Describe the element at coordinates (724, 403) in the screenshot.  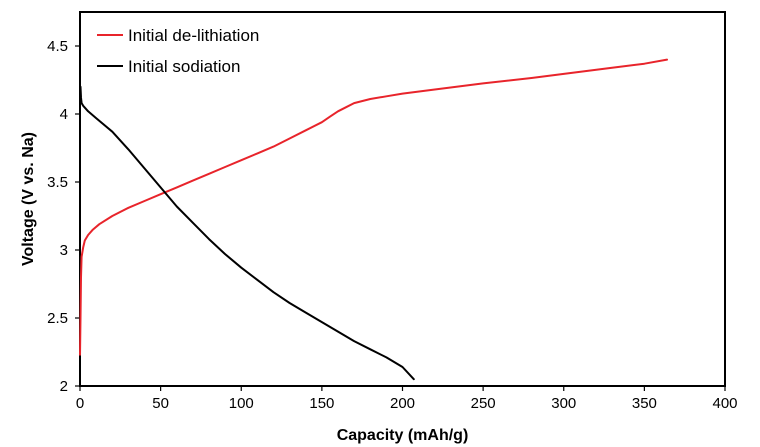
I see `x-tick-label: 400` at that location.